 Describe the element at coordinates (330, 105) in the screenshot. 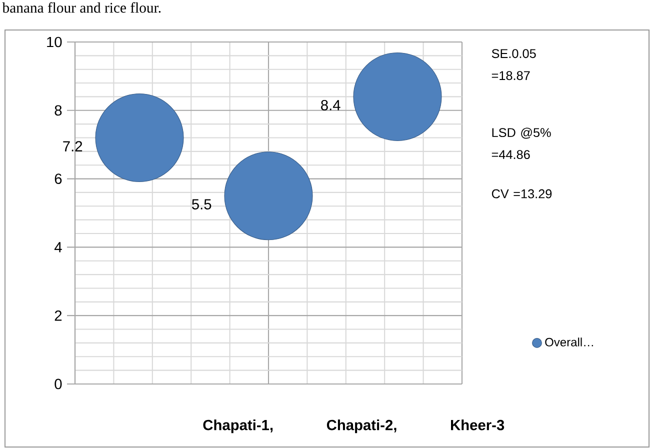

I see `data-label: 8.4` at that location.